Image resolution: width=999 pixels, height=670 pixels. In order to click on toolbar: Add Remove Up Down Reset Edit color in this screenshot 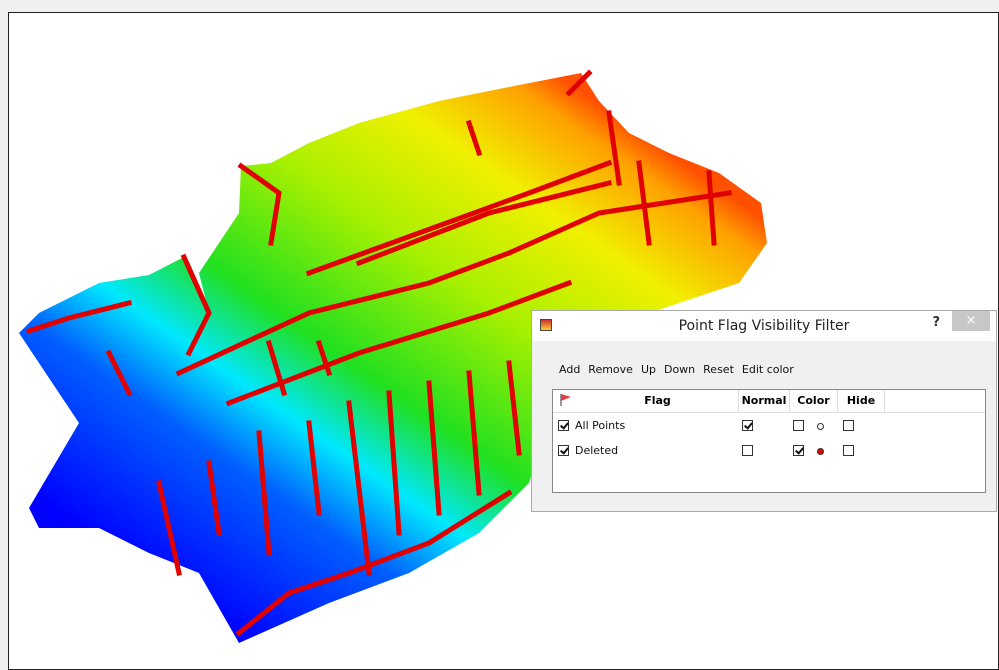, I will do `click(676, 369)`.